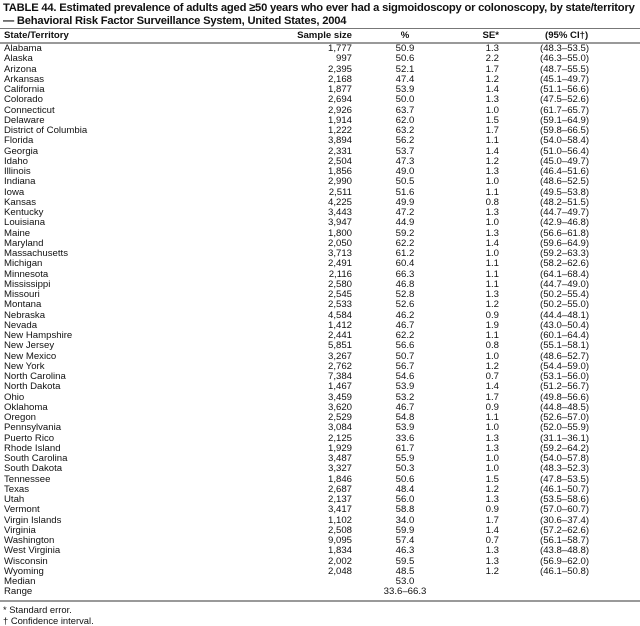 This screenshot has height=626, width=640. Describe the element at coordinates (405, 489) in the screenshot. I see `percent: 48.4` at that location.